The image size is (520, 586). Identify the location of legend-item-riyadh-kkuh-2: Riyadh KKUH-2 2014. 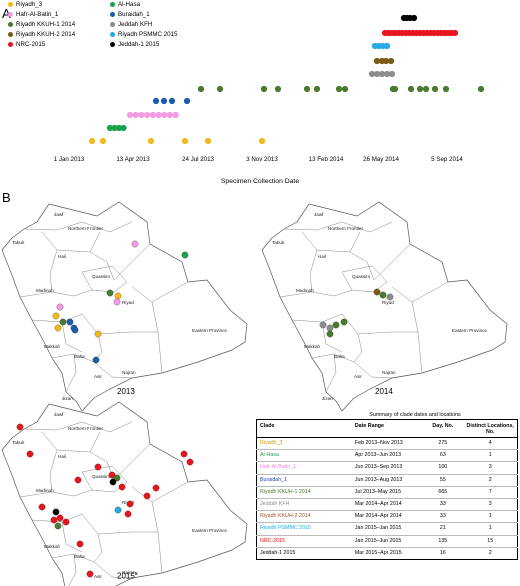
(41, 35).